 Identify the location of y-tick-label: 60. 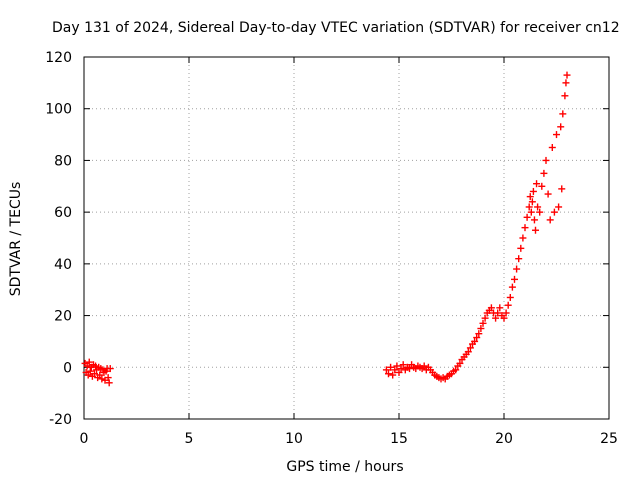
(63, 213).